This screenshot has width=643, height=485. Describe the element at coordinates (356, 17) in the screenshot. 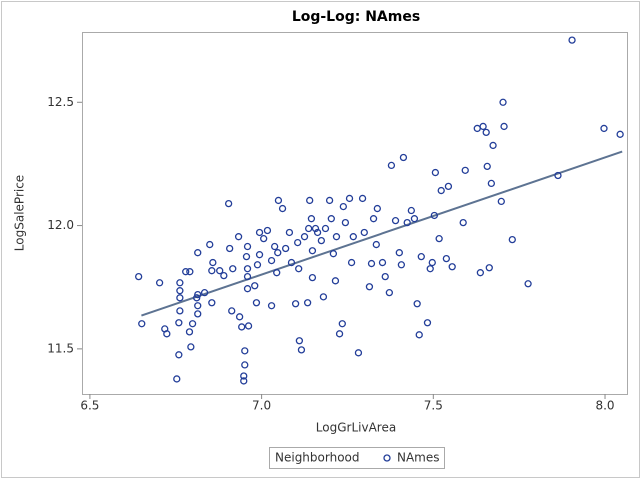

I see `chart-title: Log-Log: NAmes` at that location.